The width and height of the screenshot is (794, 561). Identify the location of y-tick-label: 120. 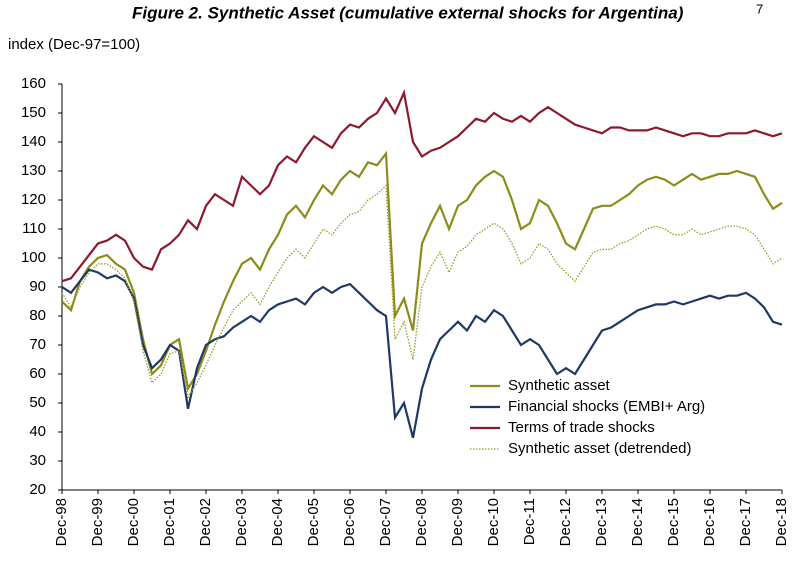
(33, 199).